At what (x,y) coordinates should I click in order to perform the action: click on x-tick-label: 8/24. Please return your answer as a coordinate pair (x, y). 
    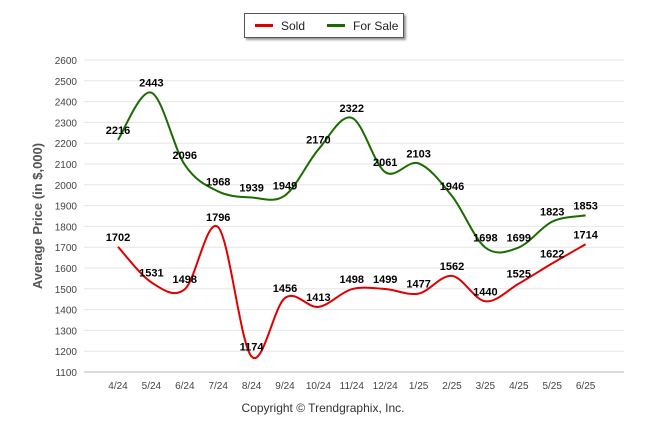
    Looking at the image, I should click on (252, 386).